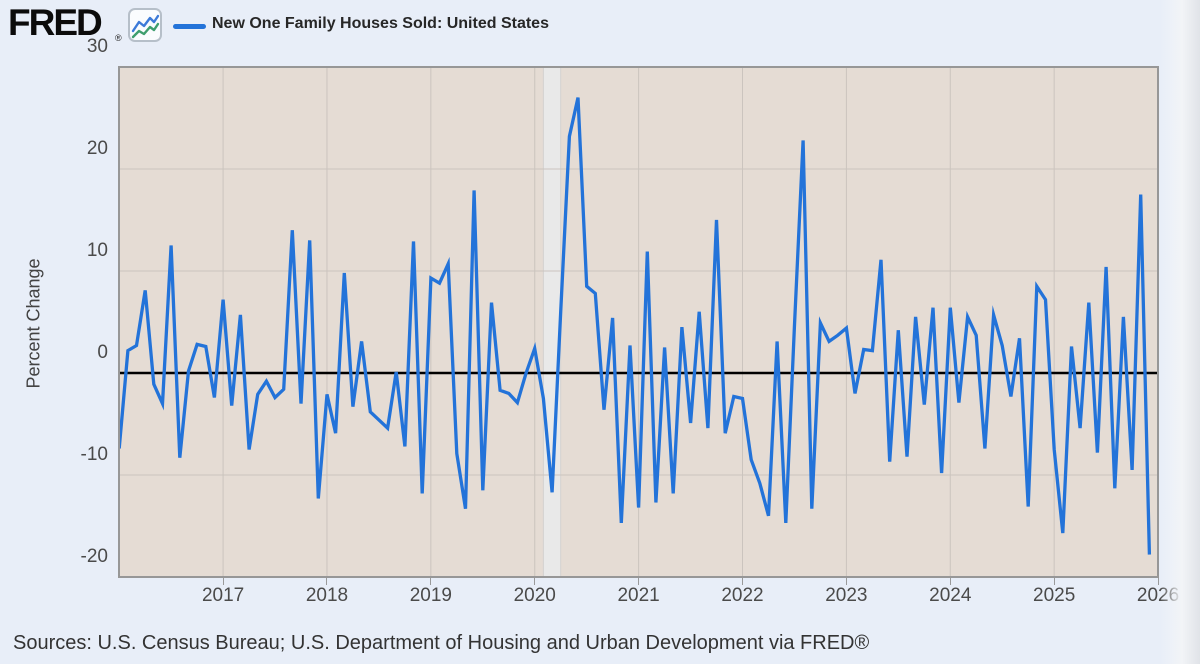  I want to click on x-tick-label: 2024, so click(950, 595).